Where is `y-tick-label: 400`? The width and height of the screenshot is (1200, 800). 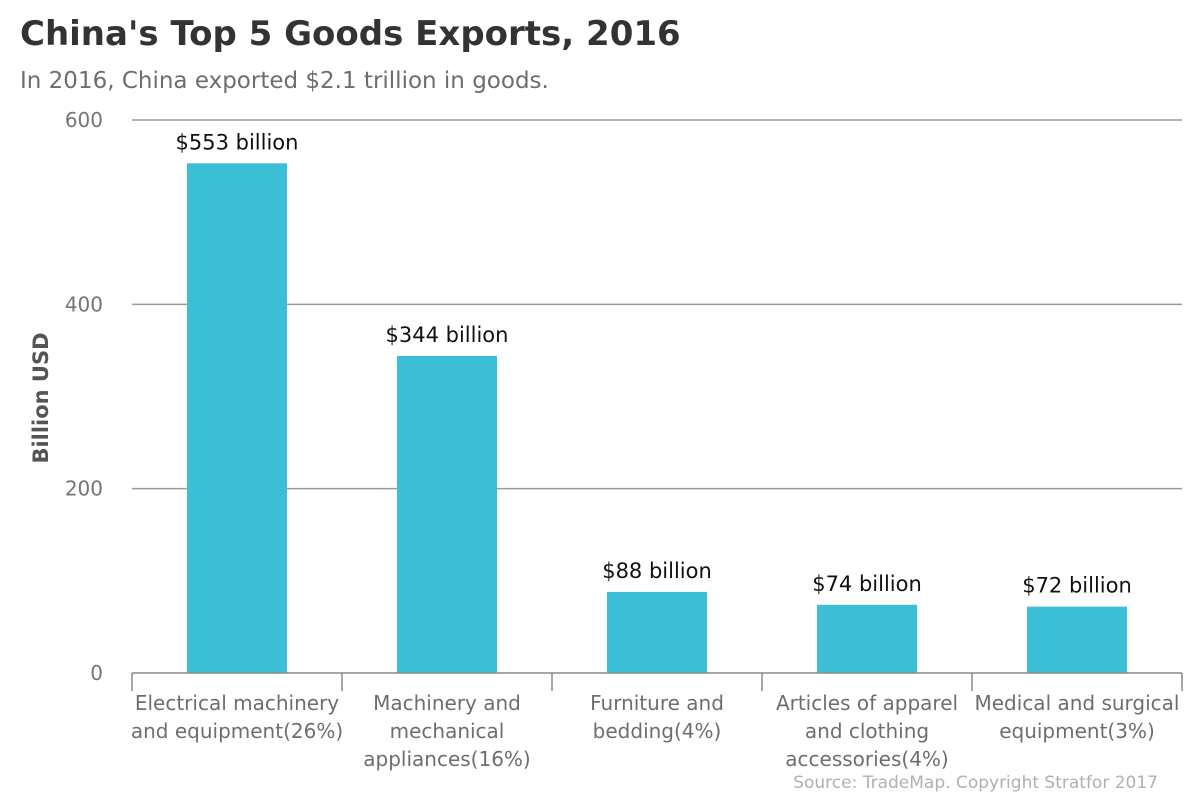 y-tick-label: 400 is located at coordinates (84, 304).